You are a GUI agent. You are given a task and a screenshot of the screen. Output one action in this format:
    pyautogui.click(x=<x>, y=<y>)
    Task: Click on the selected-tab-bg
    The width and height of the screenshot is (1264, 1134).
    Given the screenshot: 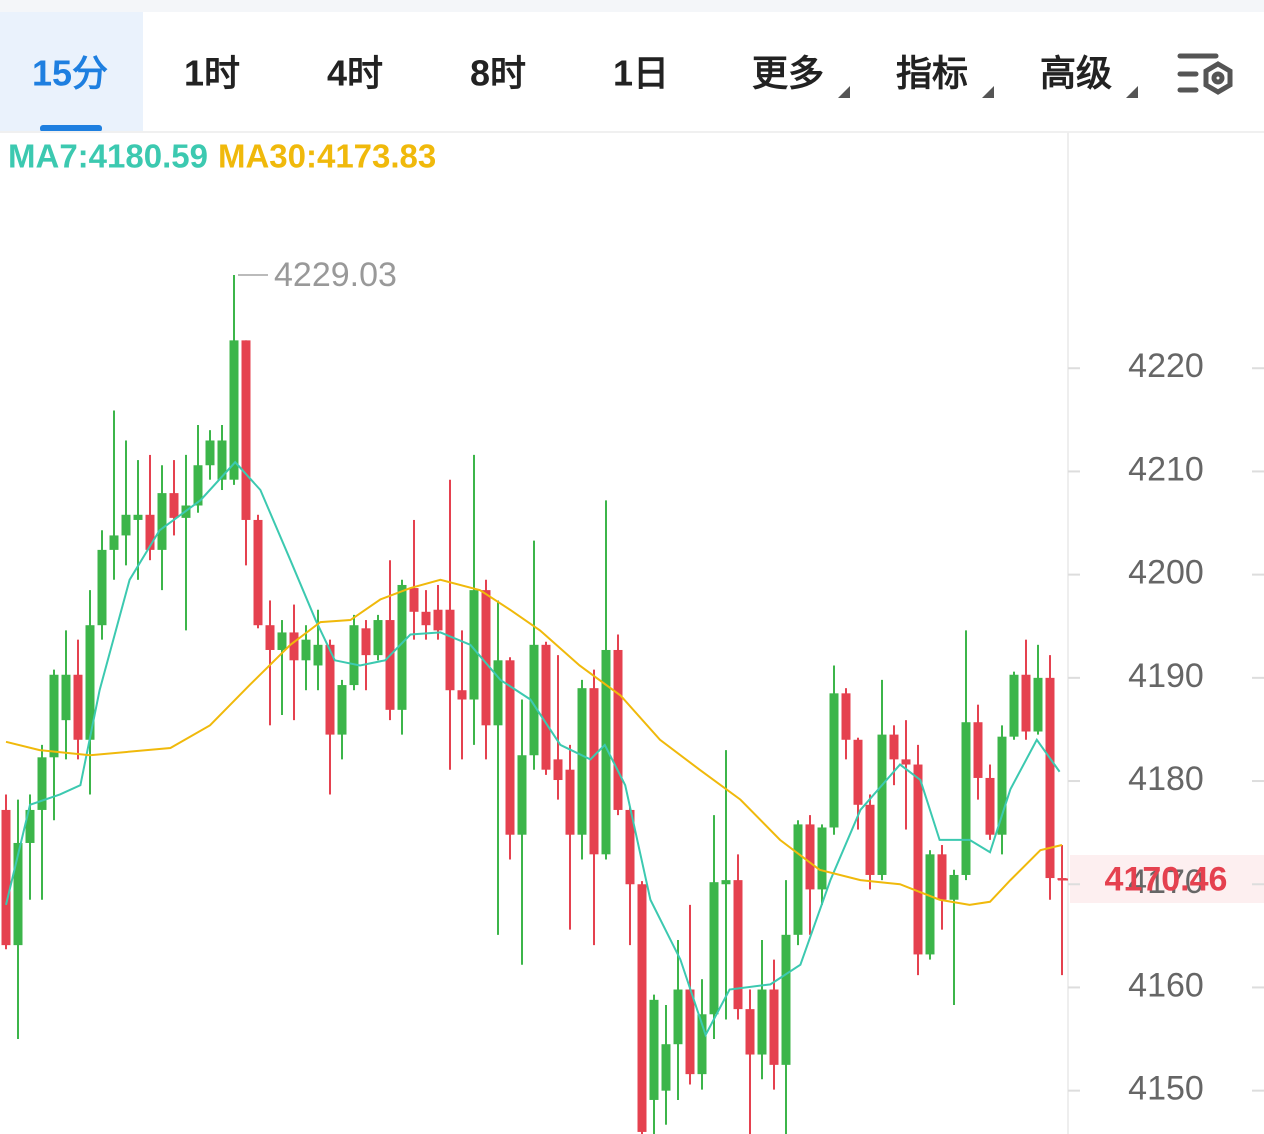 What is the action you would take?
    pyautogui.click(x=71, y=72)
    